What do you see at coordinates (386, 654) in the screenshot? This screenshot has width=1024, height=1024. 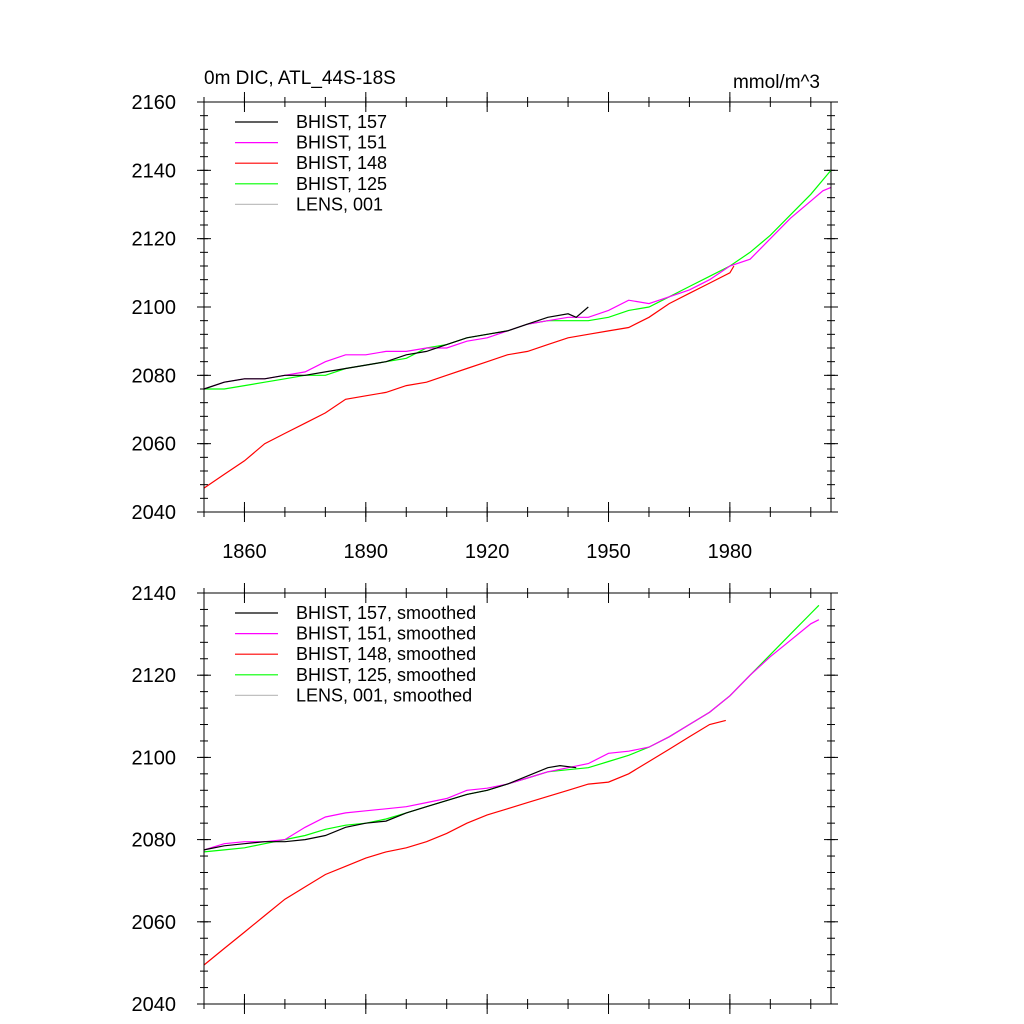 I see `legend-label: BHIST, 148, smoothed` at bounding box center [386, 654].